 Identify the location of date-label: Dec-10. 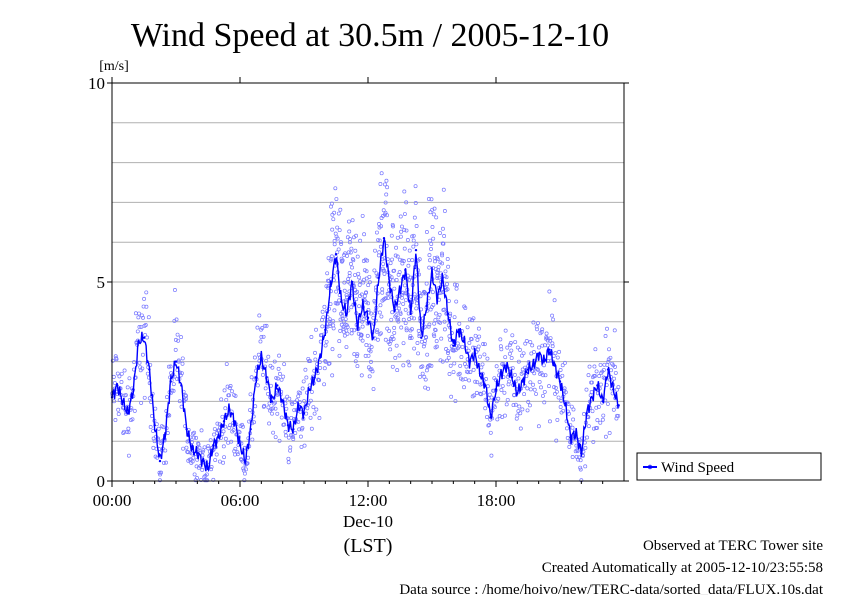
(368, 521).